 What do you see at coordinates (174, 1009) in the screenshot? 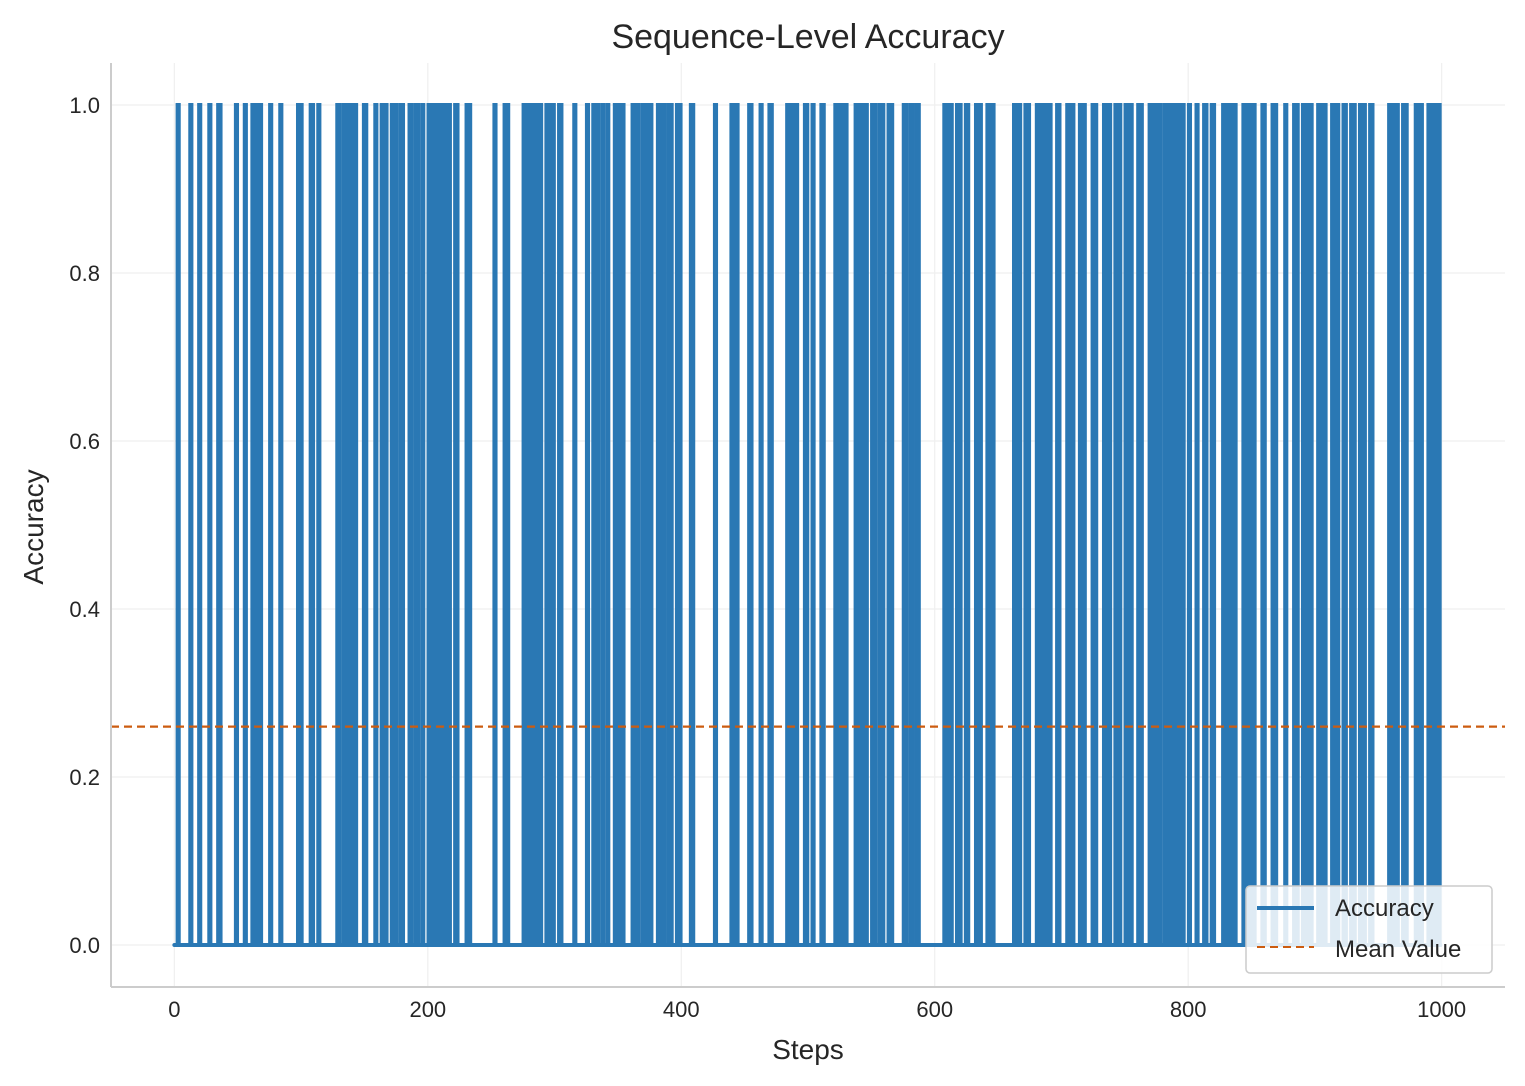
I see `x-tick-label: 0` at bounding box center [174, 1009].